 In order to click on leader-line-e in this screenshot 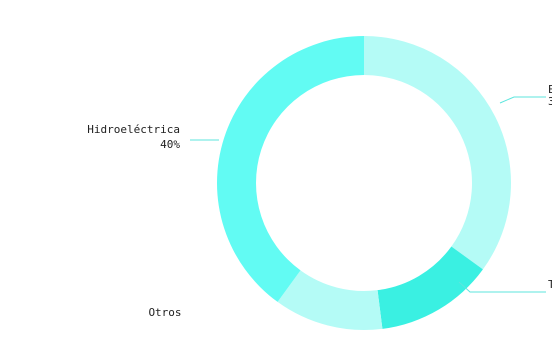, I will do `click(522, 100)`.